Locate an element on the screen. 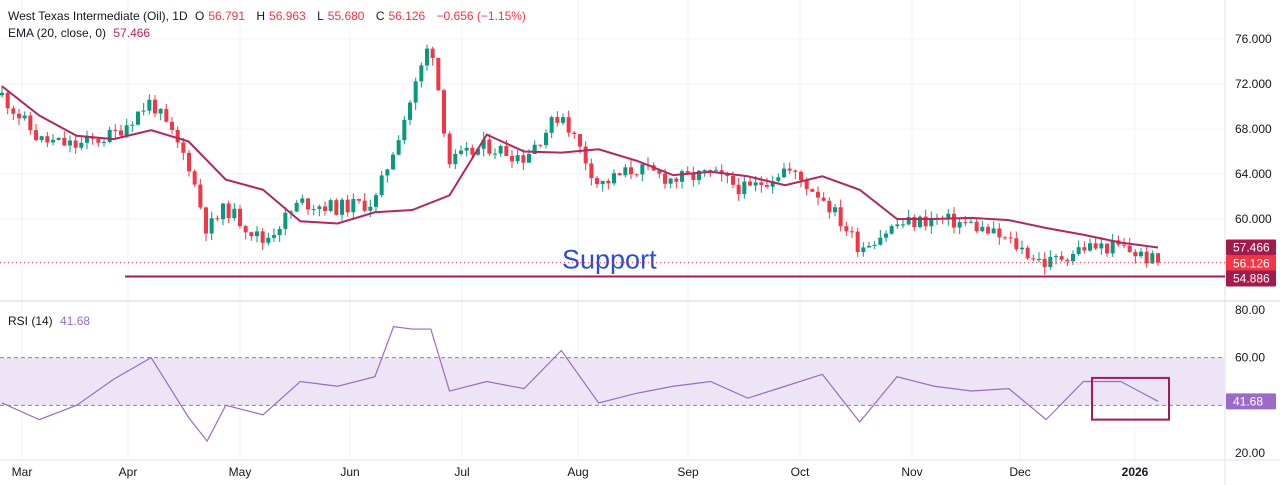  legend-rsi: RSI (14) 41.68 is located at coordinates (51, 321).